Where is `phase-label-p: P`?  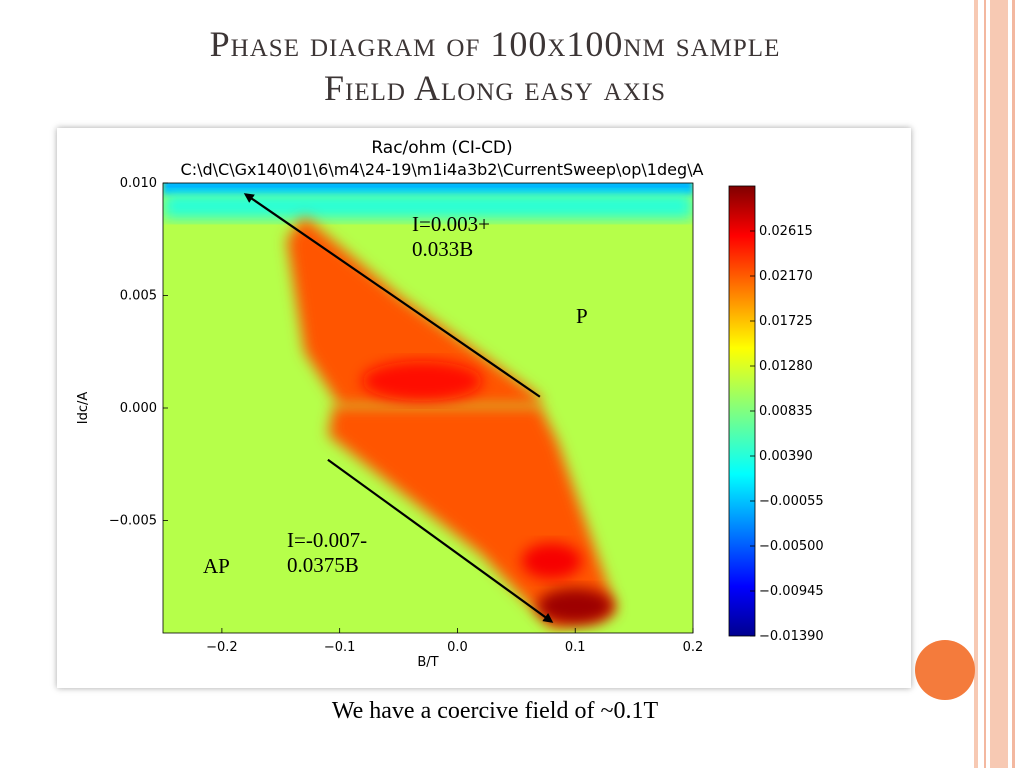
phase-label-p: P is located at coordinates (582, 316).